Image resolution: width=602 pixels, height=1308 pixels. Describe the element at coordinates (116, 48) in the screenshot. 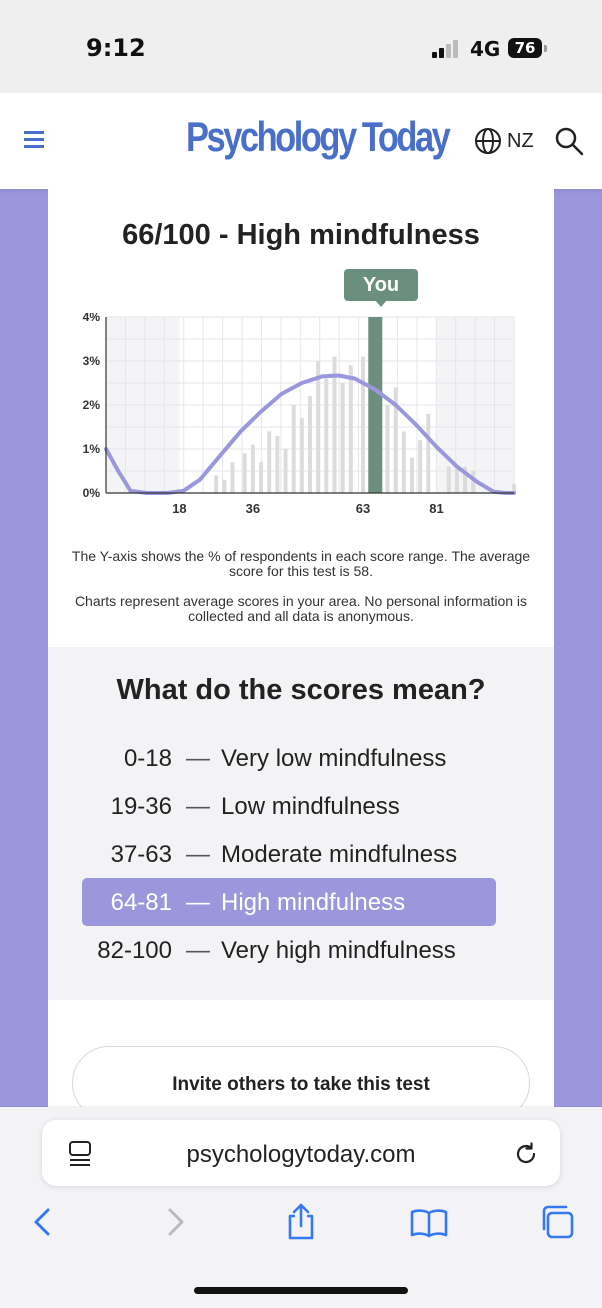

I see `status-time: 9:12` at that location.